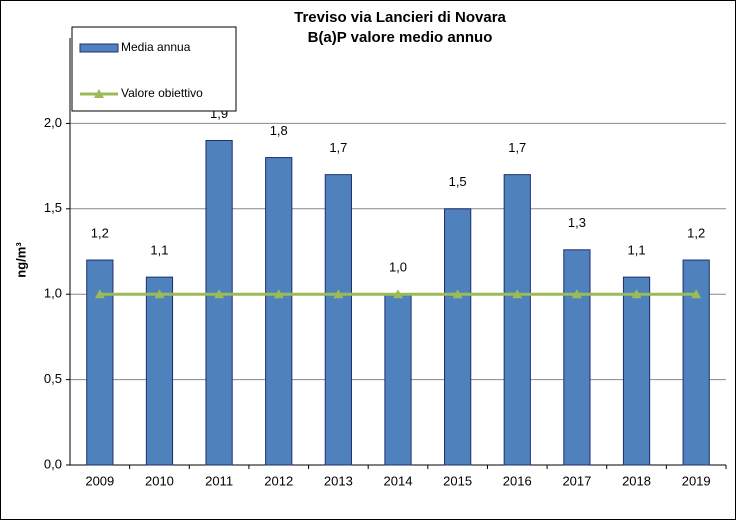 This screenshot has height=520, width=736. I want to click on value-label: 1,3, so click(577, 222).